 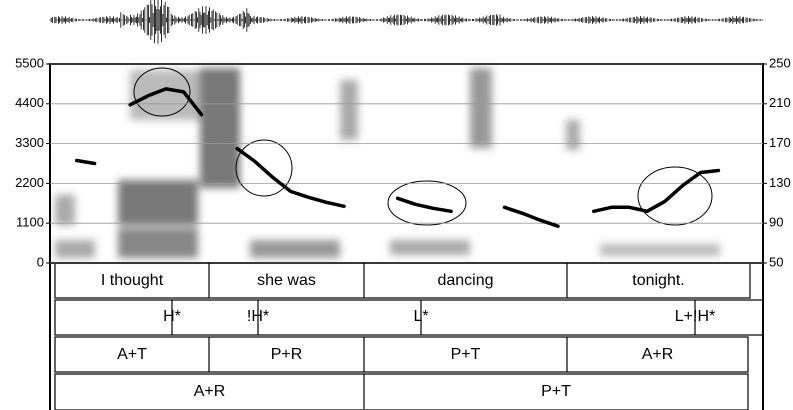 What do you see at coordinates (695, 316) in the screenshot?
I see `tier-label: L+!H*` at bounding box center [695, 316].